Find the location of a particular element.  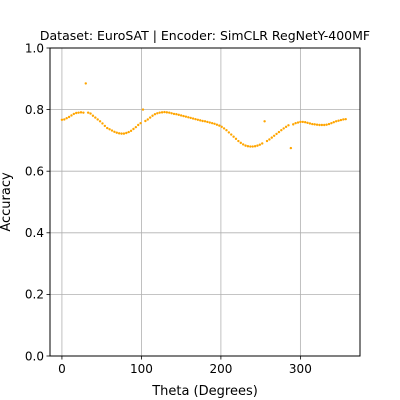

x-axis-label: Theta (Degrees) is located at coordinates (204, 391).